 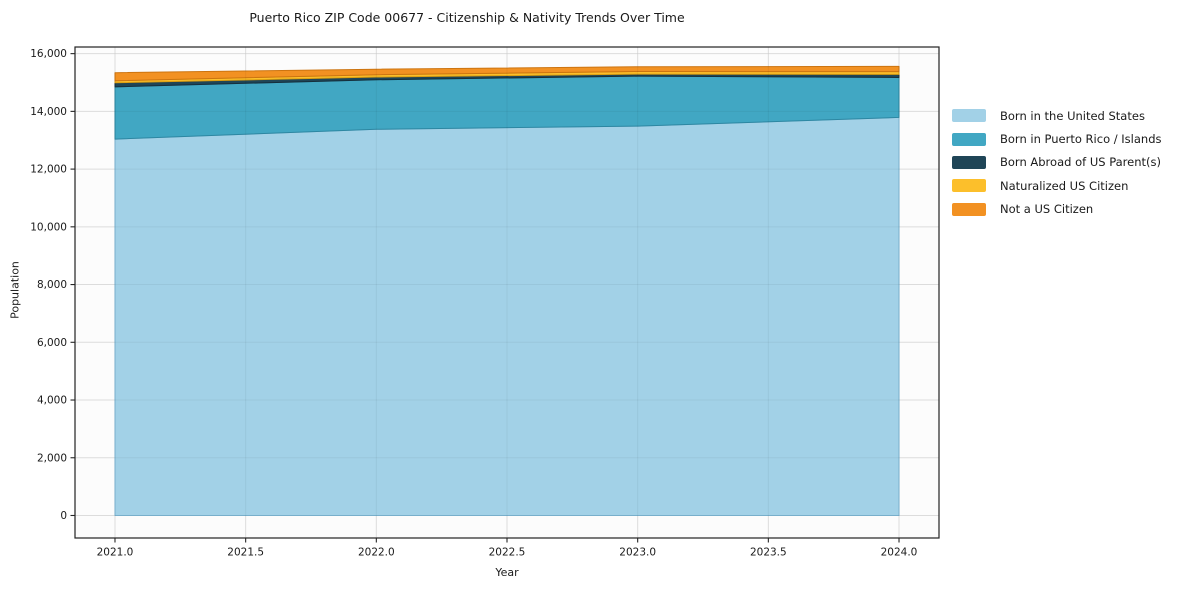 I want to click on y-tick-label: 16,000, so click(x=48, y=54).